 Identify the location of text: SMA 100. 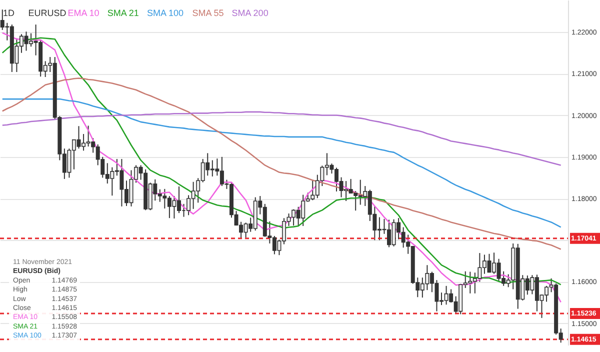
(165, 13).